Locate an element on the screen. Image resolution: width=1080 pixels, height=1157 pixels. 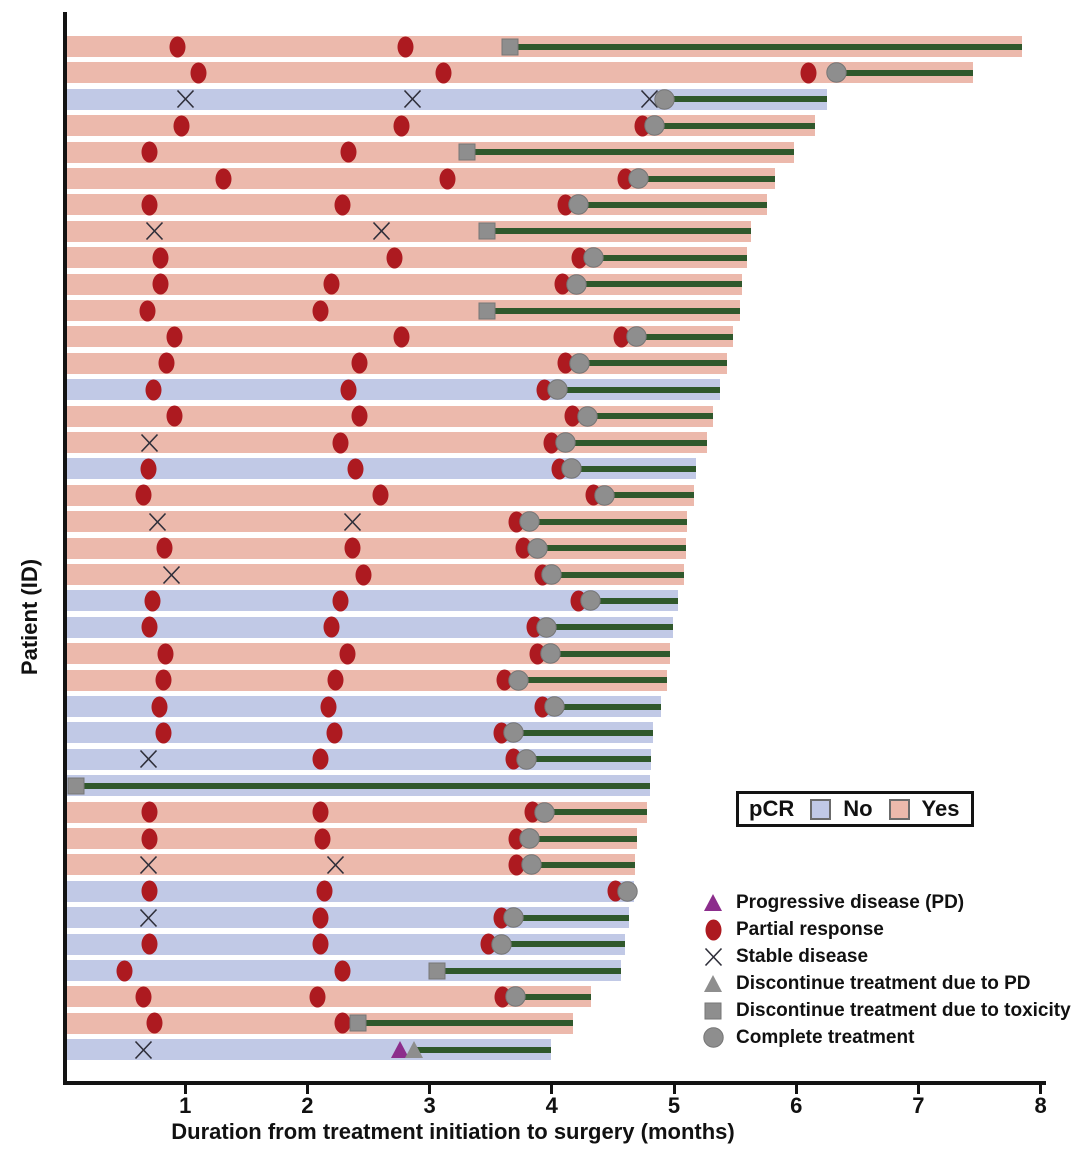
pcr-legend-label: No is located at coordinates (858, 808).